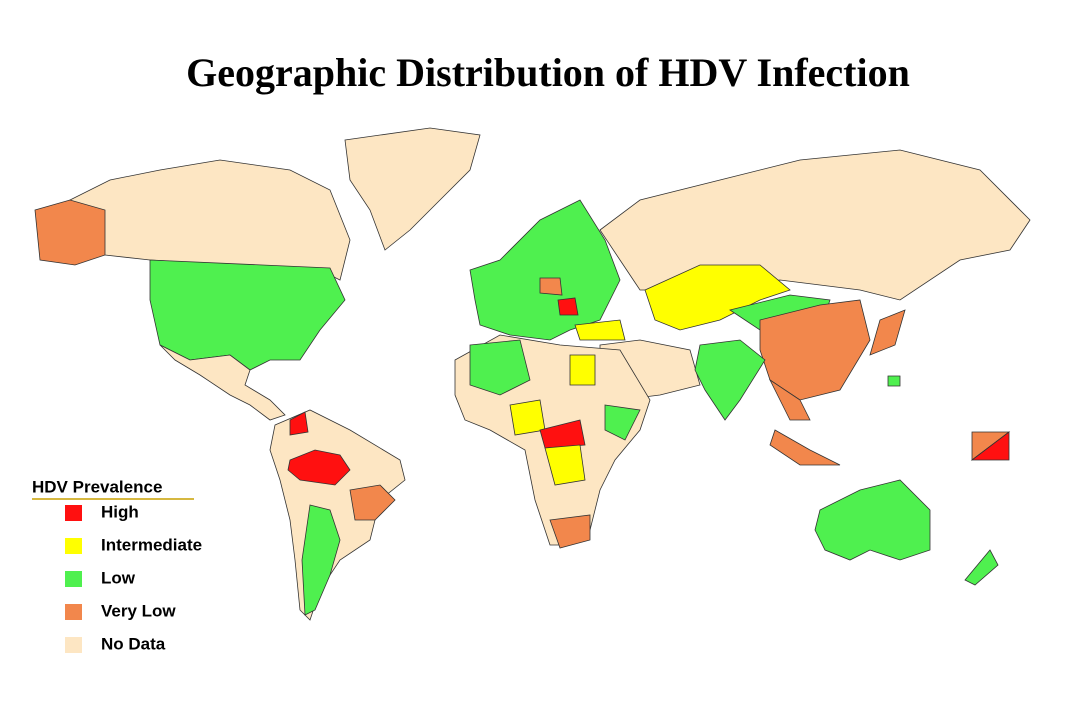  I want to click on legend: High Intermediate Low Very Low No Data, so click(133, 577).